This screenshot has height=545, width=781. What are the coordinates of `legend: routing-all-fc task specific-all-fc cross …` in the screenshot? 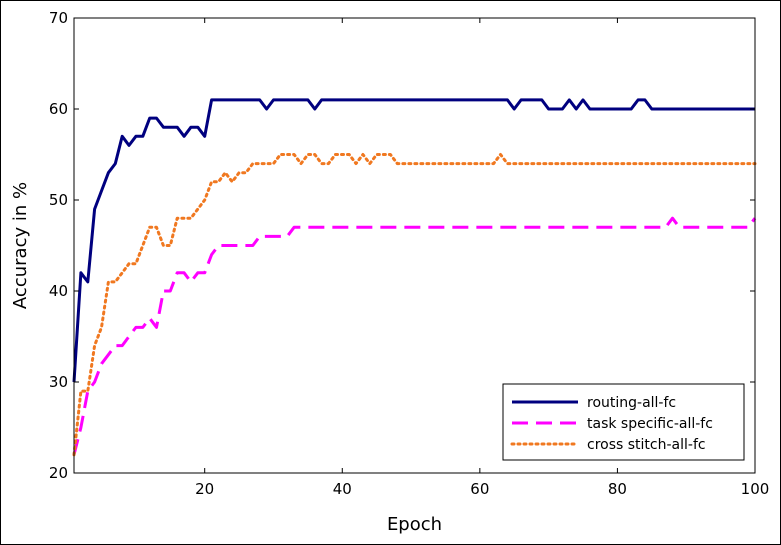 It's located at (623, 422).